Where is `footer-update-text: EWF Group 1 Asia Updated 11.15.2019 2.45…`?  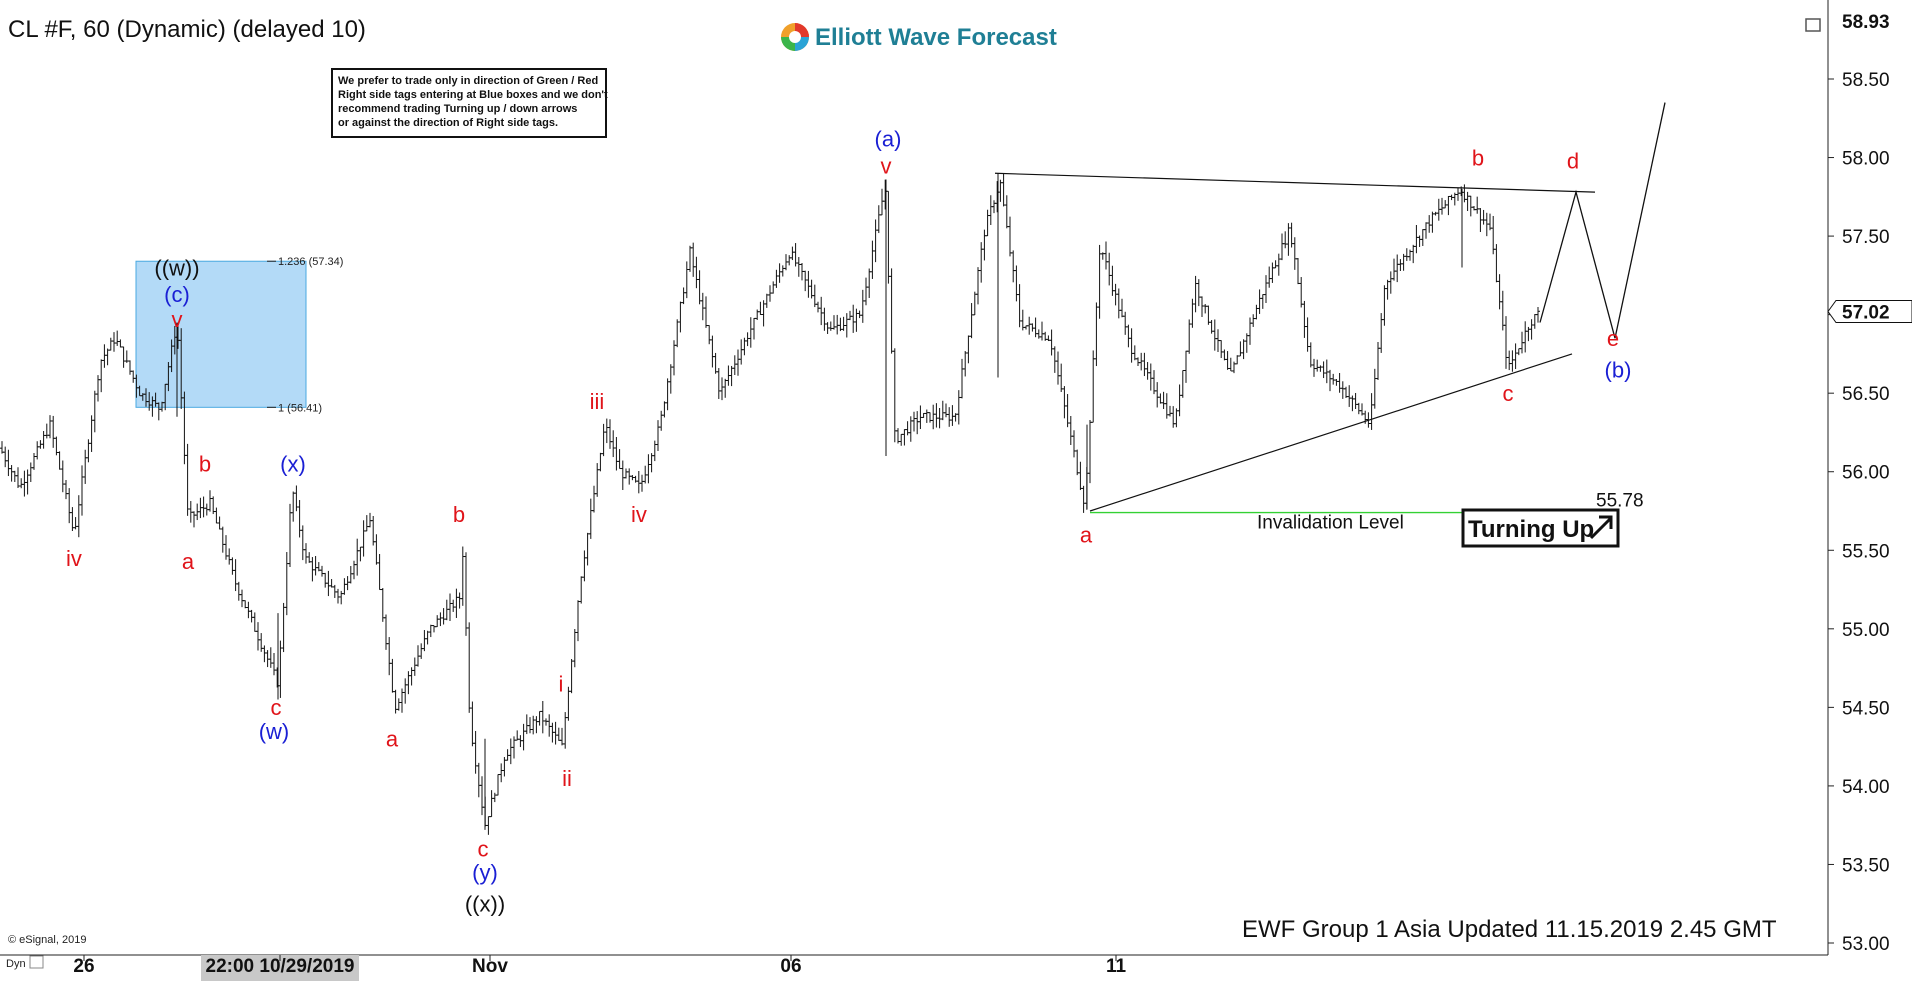
footer-update-text: EWF Group 1 Asia Updated 11.15.2019 2.45… is located at coordinates (1509, 929).